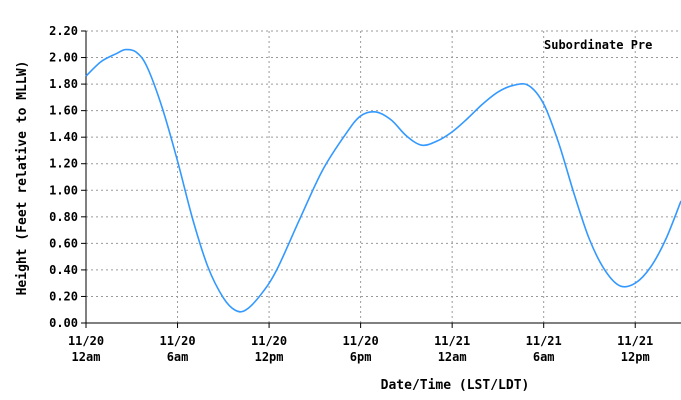 Image resolution: width=681 pixels, height=400 pixels. What do you see at coordinates (63, 58) in the screenshot?
I see `y-tick-label: 2.00` at bounding box center [63, 58].